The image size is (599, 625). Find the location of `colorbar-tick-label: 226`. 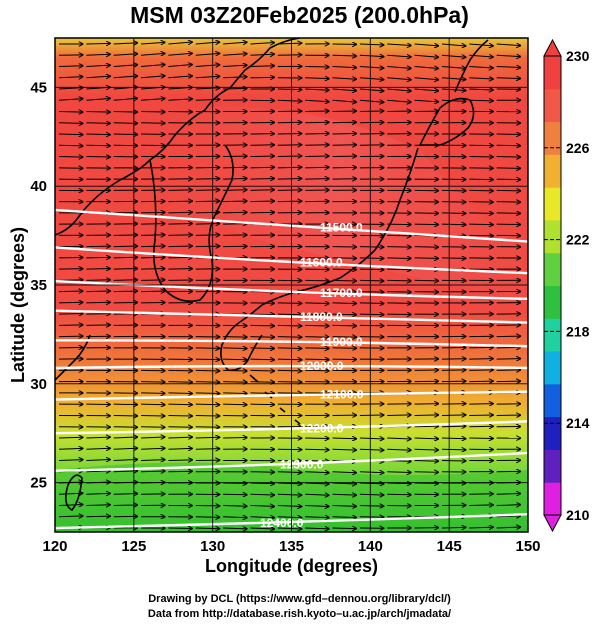

colorbar-tick-label: 226 is located at coordinates (578, 148).